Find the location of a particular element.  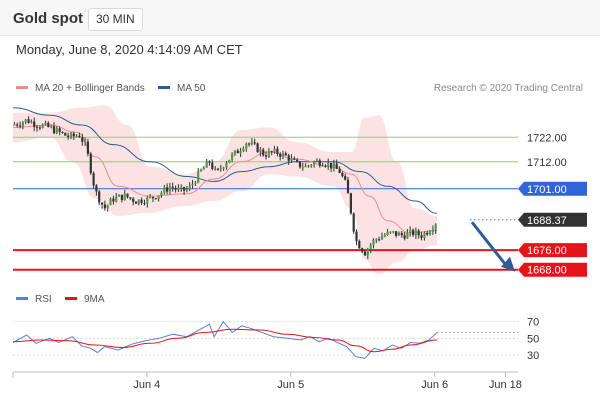

legend-swatch-9ma is located at coordinates (71, 298).